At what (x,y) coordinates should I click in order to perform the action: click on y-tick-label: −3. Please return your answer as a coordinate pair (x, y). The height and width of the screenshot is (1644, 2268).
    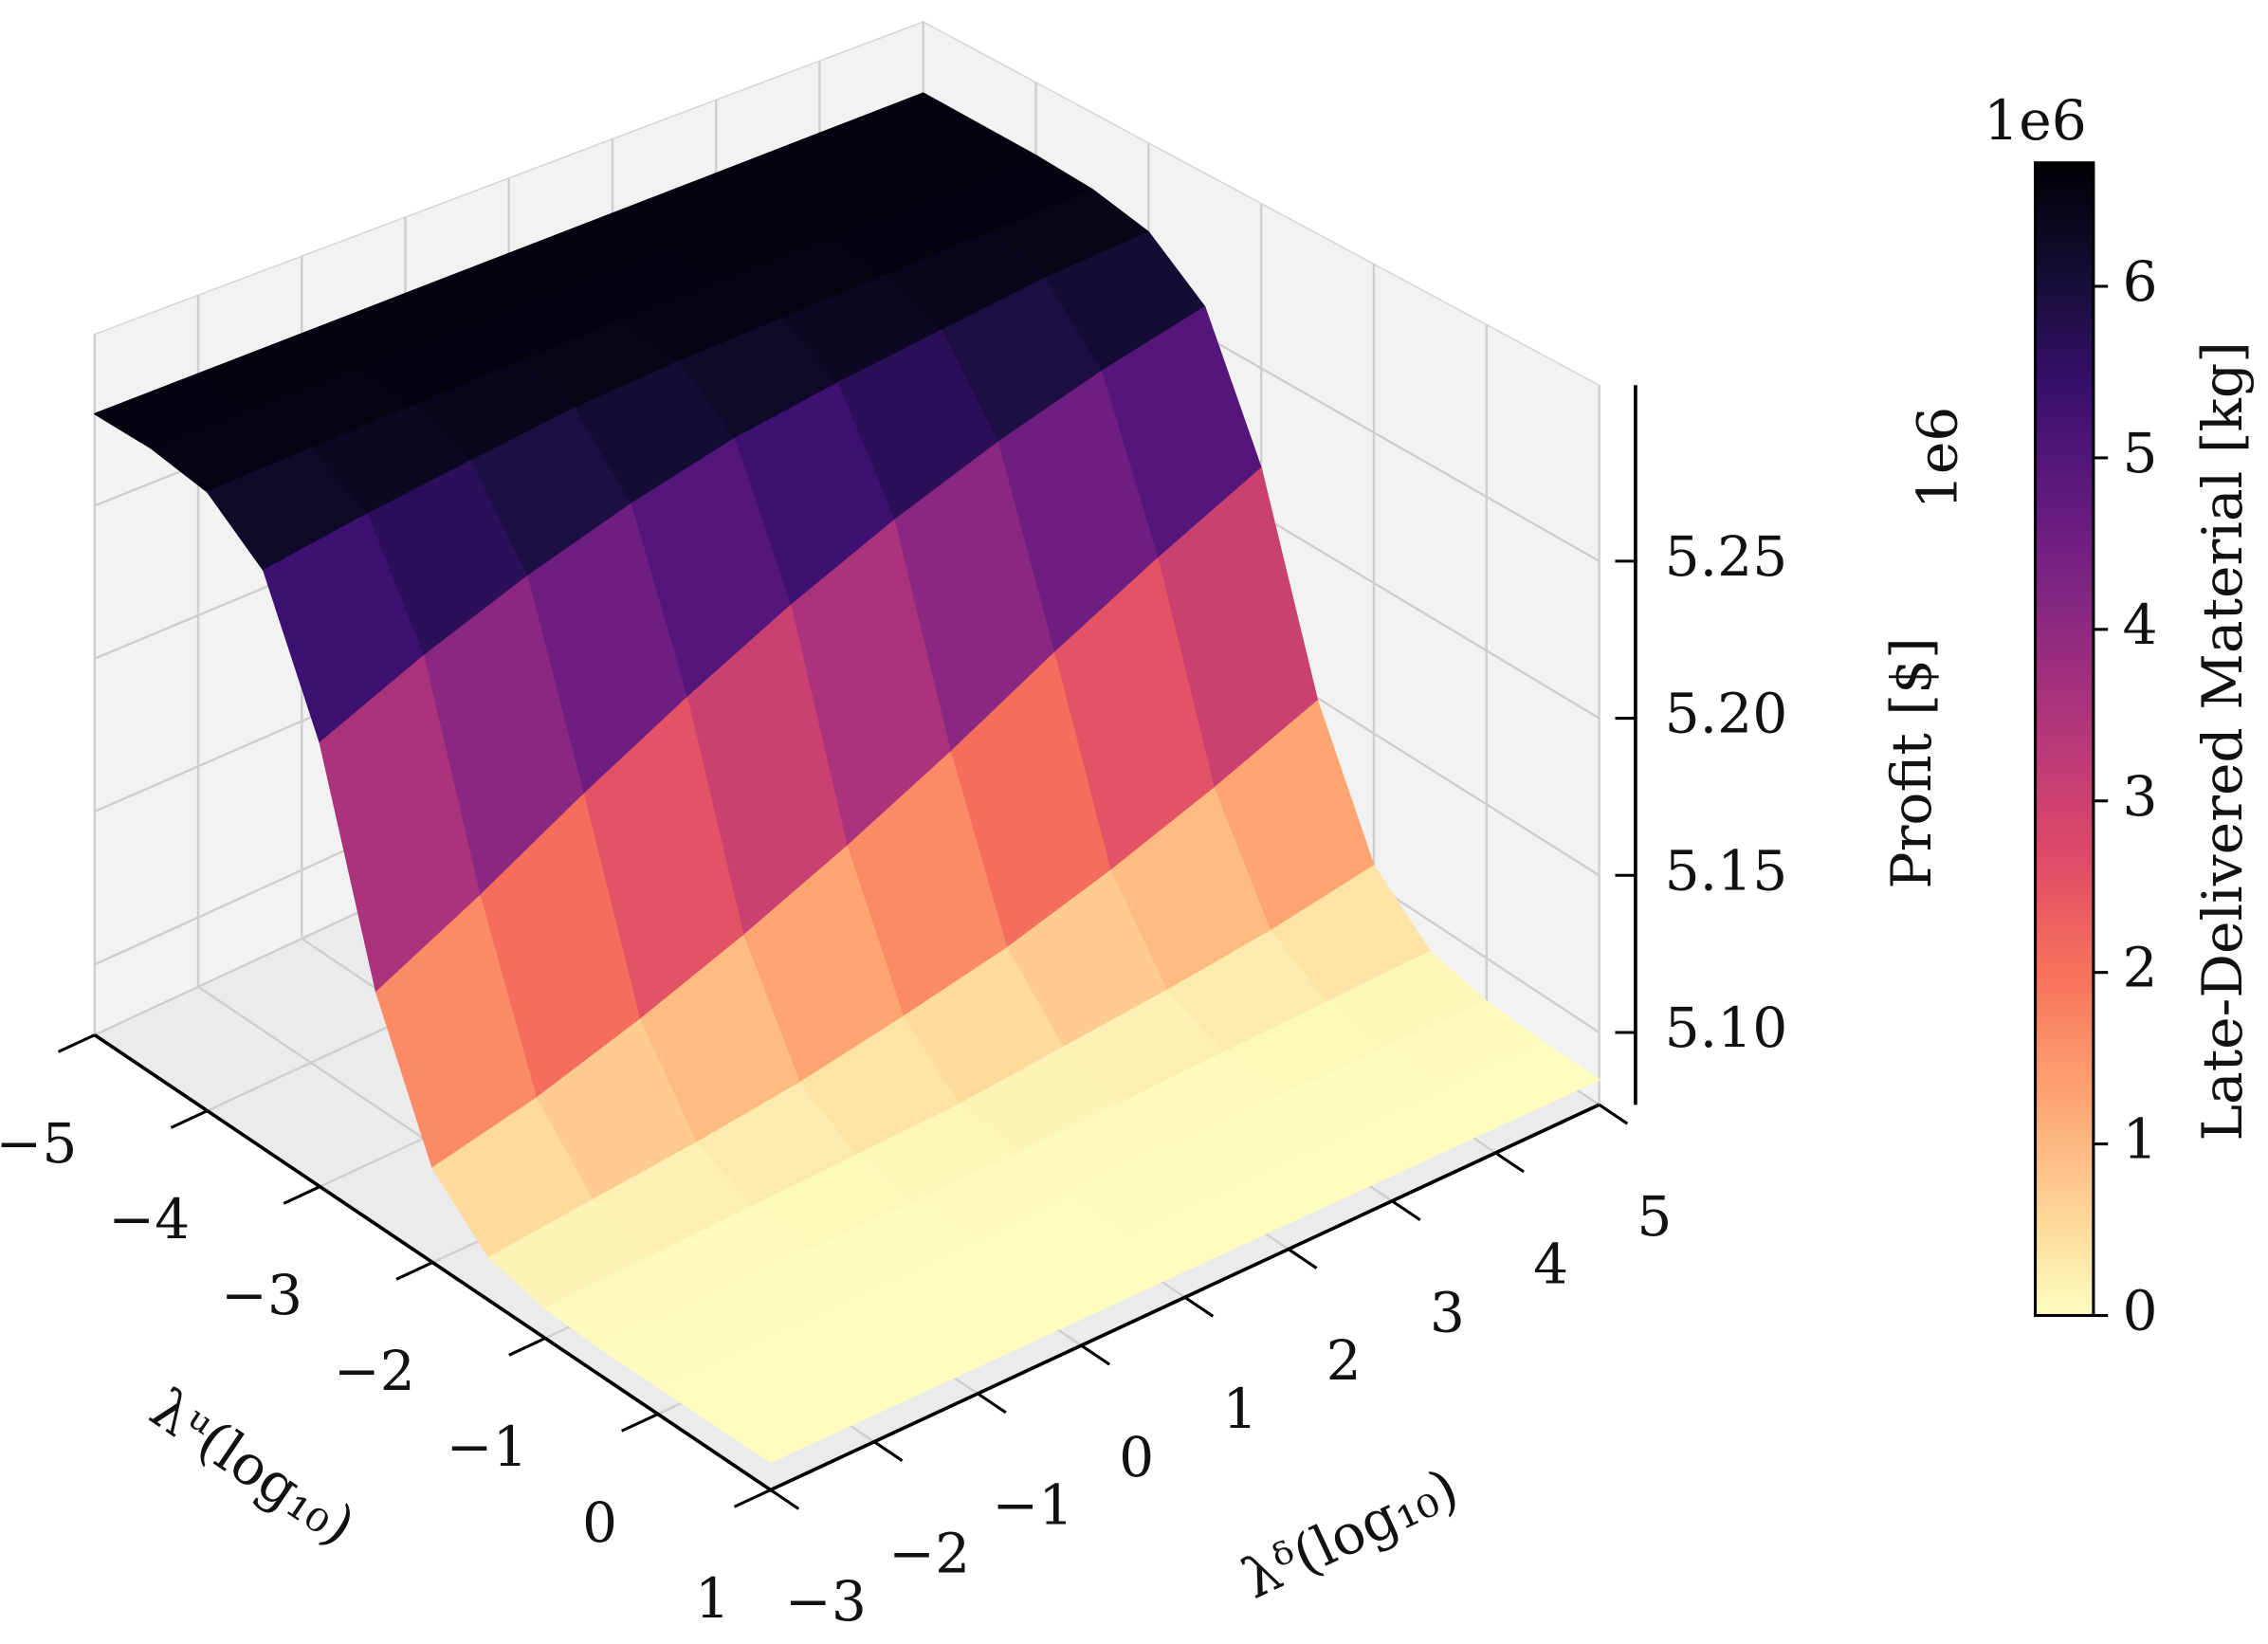
    Looking at the image, I should click on (826, 1601).